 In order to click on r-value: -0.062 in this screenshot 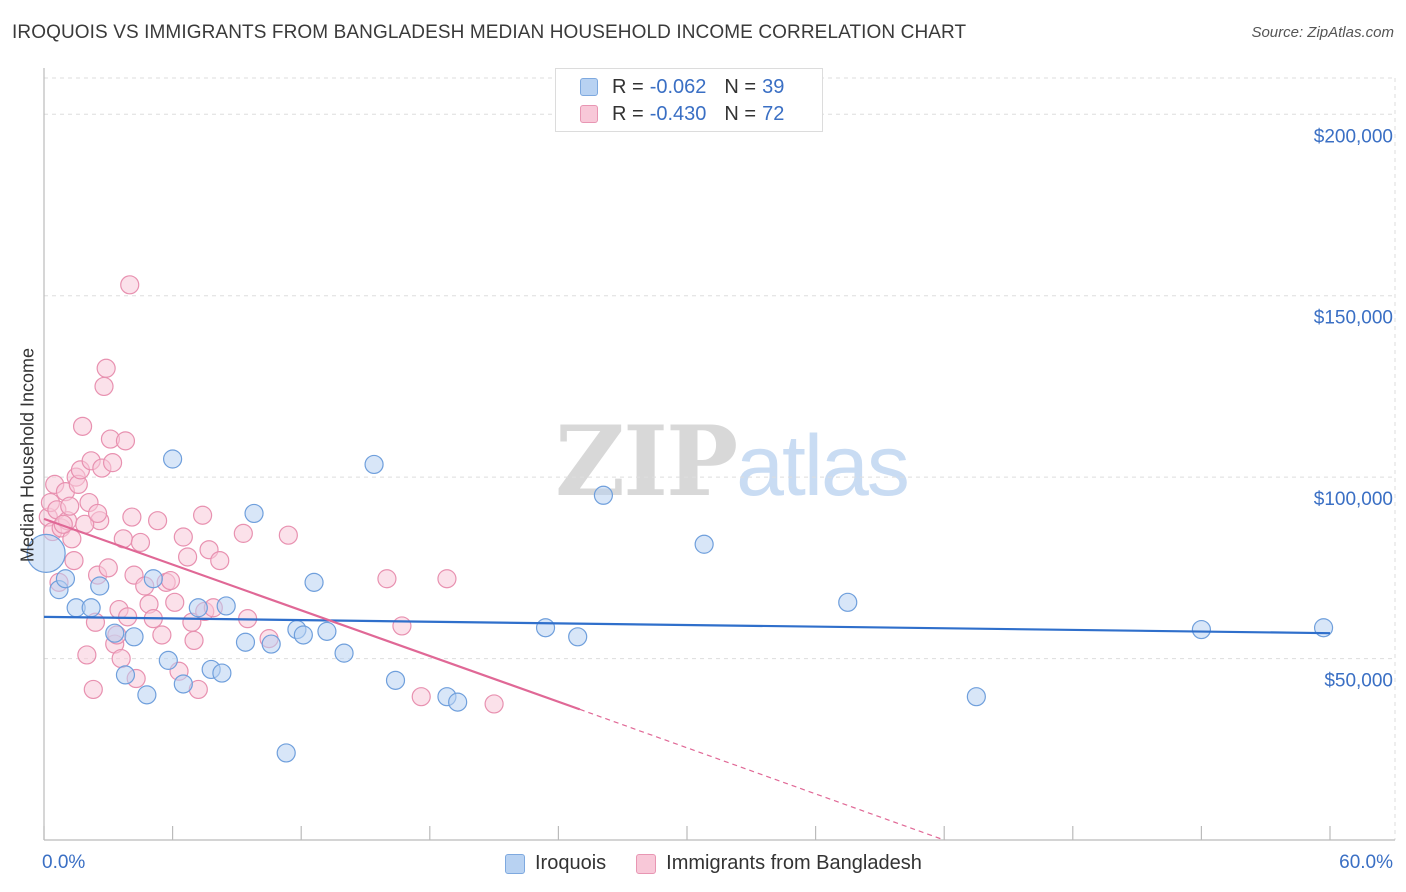, I will do `click(678, 86)`.